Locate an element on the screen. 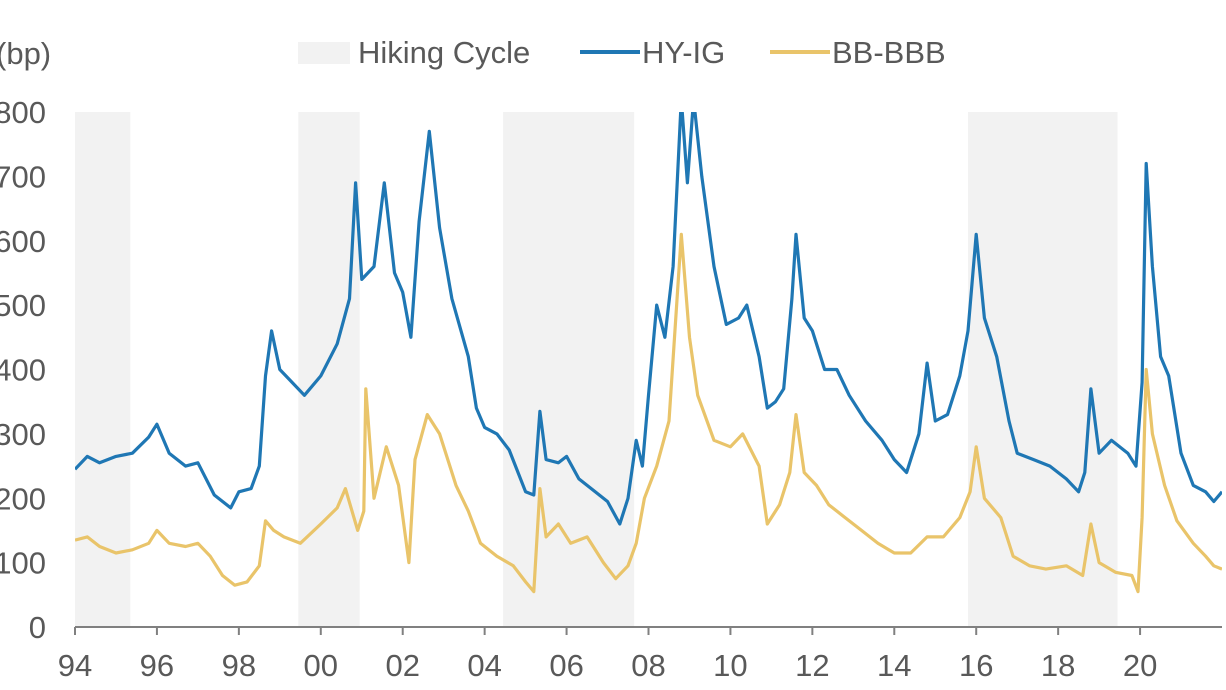  y-tick-label-800: 800 is located at coordinates (23, 112).